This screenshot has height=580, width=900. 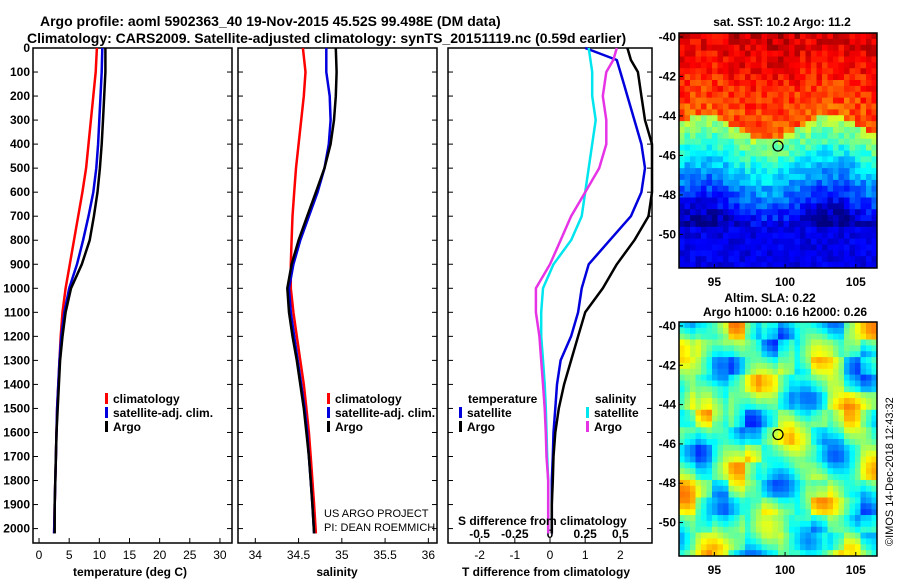 What do you see at coordinates (598, 290) in the screenshot?
I see `series-line-temperature-satellite` at bounding box center [598, 290].